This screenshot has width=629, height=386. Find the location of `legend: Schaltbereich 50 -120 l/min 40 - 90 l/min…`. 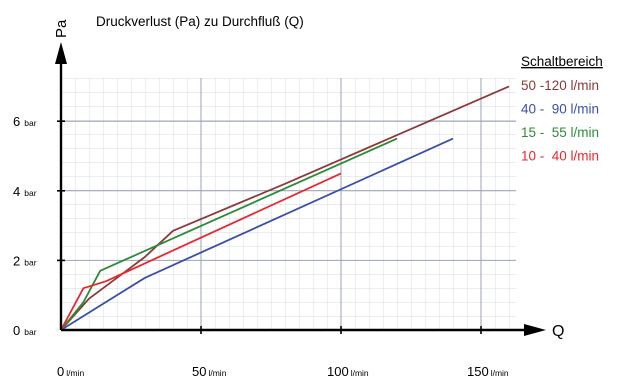

legend: Schaltbereich 50 -120 l/min 40 - 90 l/min… is located at coordinates (562, 109).